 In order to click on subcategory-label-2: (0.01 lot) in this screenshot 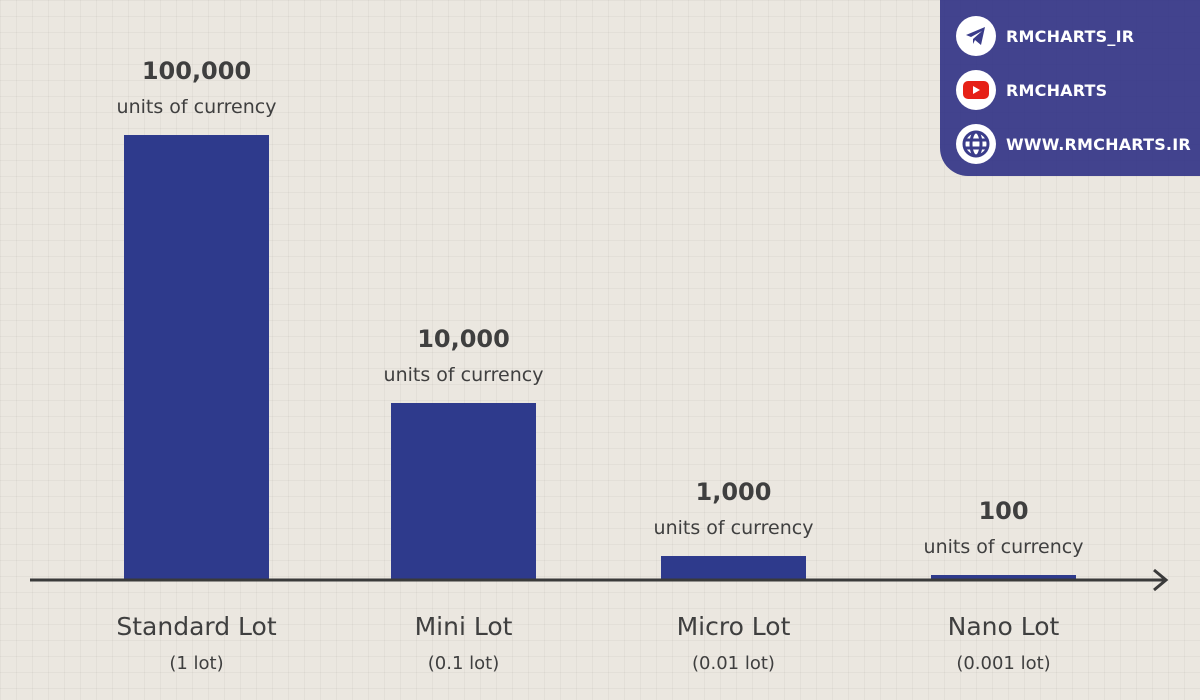, I will do `click(733, 663)`.